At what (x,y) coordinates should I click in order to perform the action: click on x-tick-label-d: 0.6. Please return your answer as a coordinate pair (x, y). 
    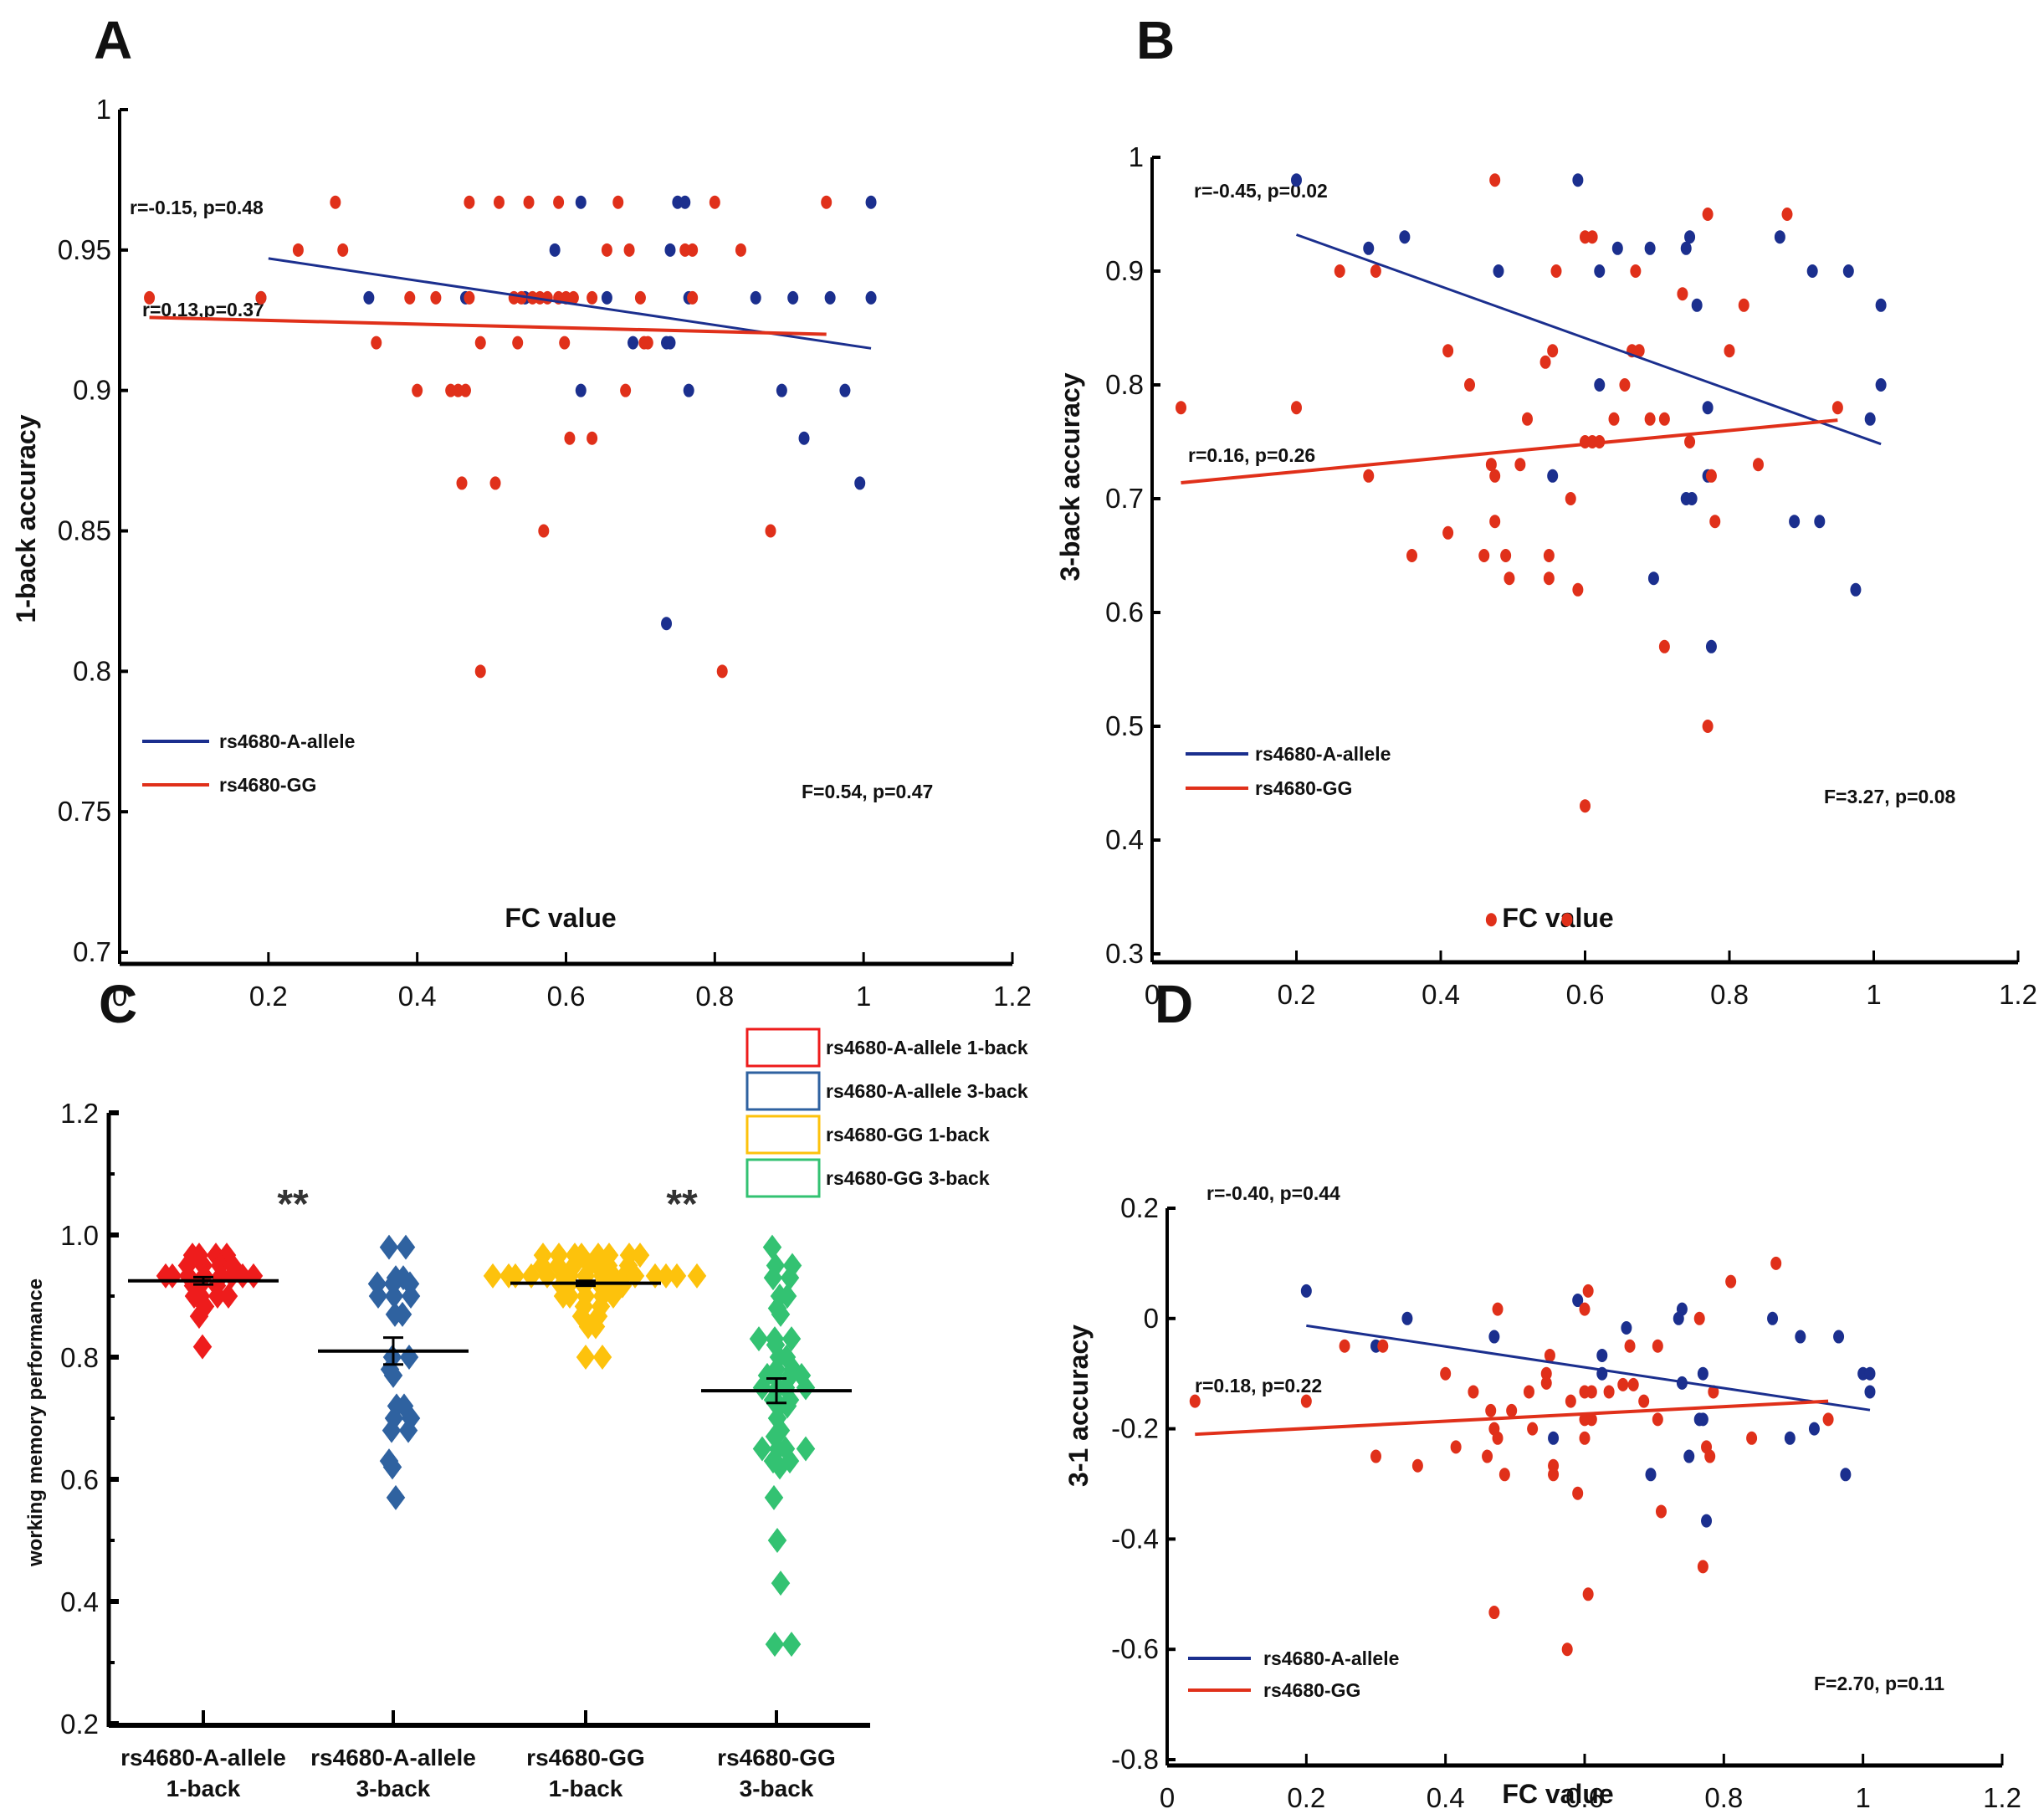
    Looking at the image, I should click on (1584, 1797).